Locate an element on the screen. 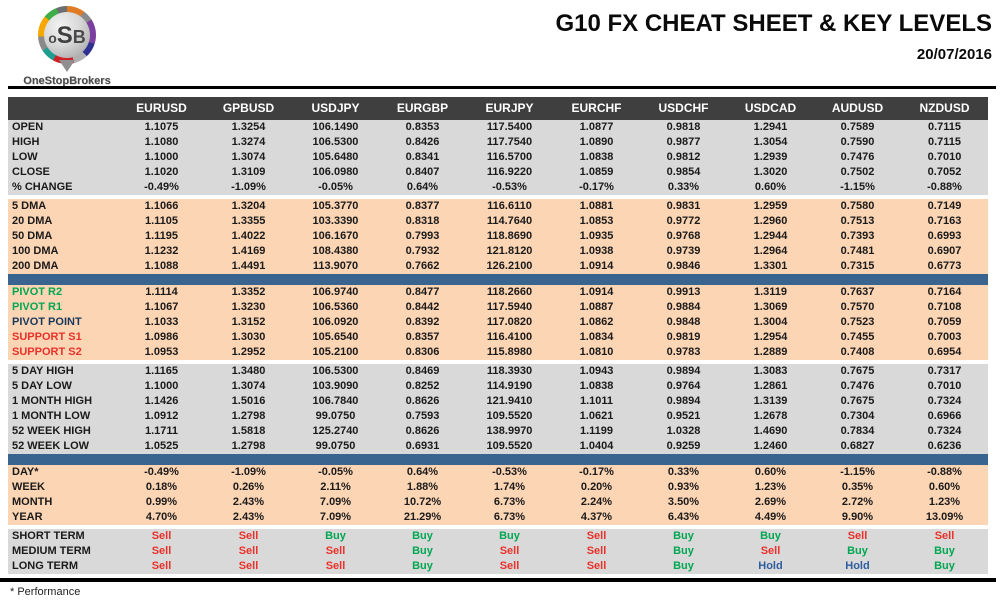 This screenshot has height=604, width=1004. table-cell: 0.9884 is located at coordinates (683, 307).